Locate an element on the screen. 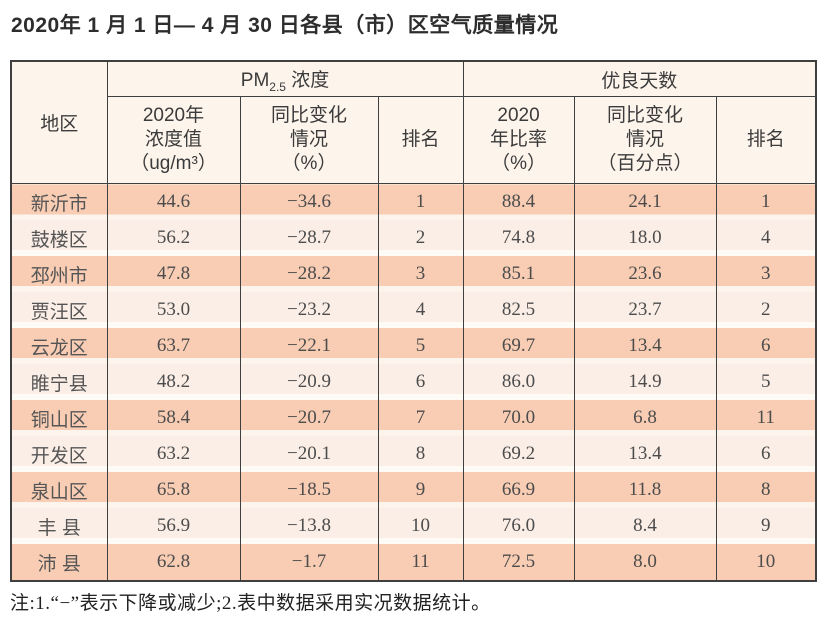  cell-pm-value: 65.8 is located at coordinates (173, 490).